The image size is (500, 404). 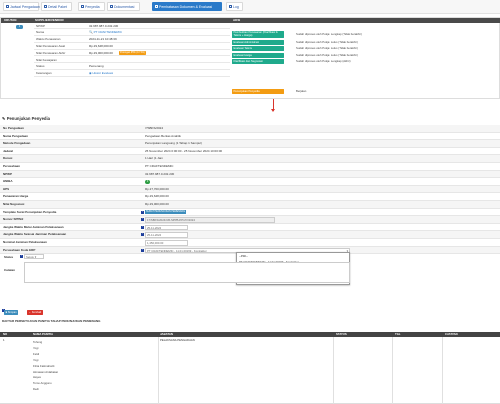 What do you see at coordinates (246, 91) in the screenshot?
I see `action-label: Penunjukan Penyedia` at bounding box center [246, 91].